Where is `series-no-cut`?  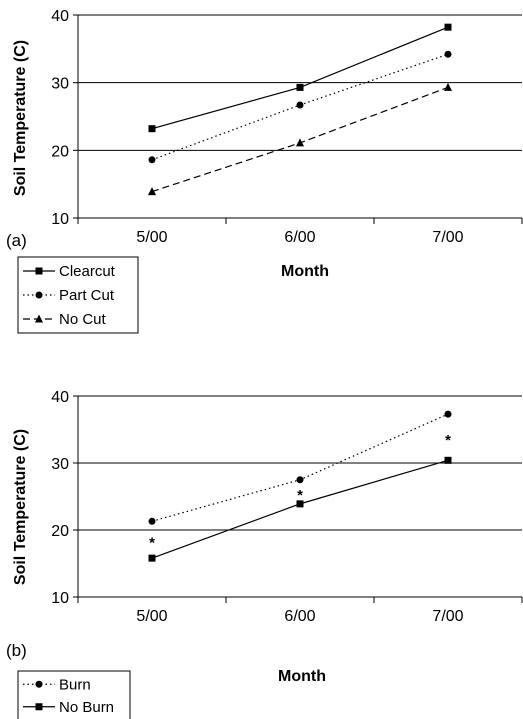
series-no-cut is located at coordinates (300, 139).